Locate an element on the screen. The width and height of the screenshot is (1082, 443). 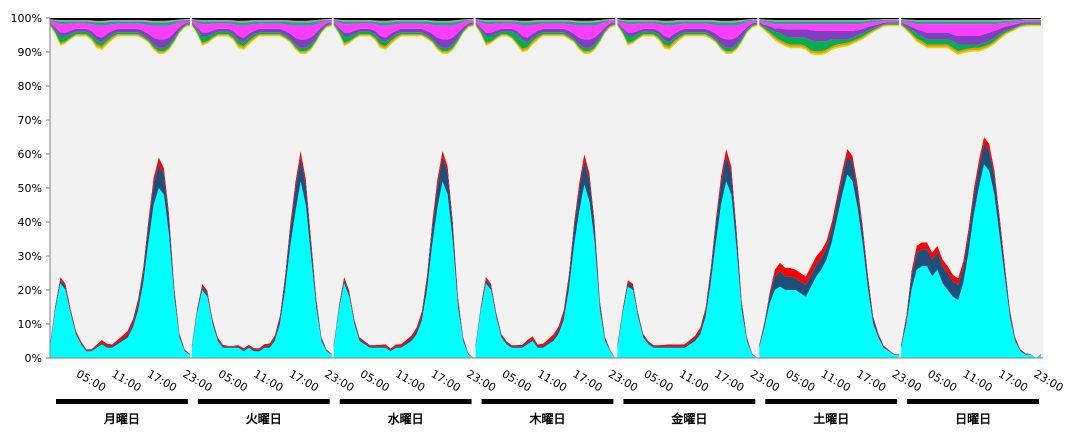
day-label: 金曜日 is located at coordinates (688, 418).